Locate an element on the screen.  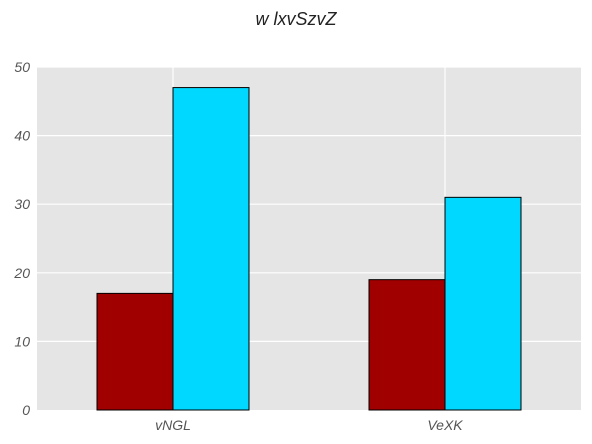
chart-title: w lxvSzvZ is located at coordinates (296, 19).